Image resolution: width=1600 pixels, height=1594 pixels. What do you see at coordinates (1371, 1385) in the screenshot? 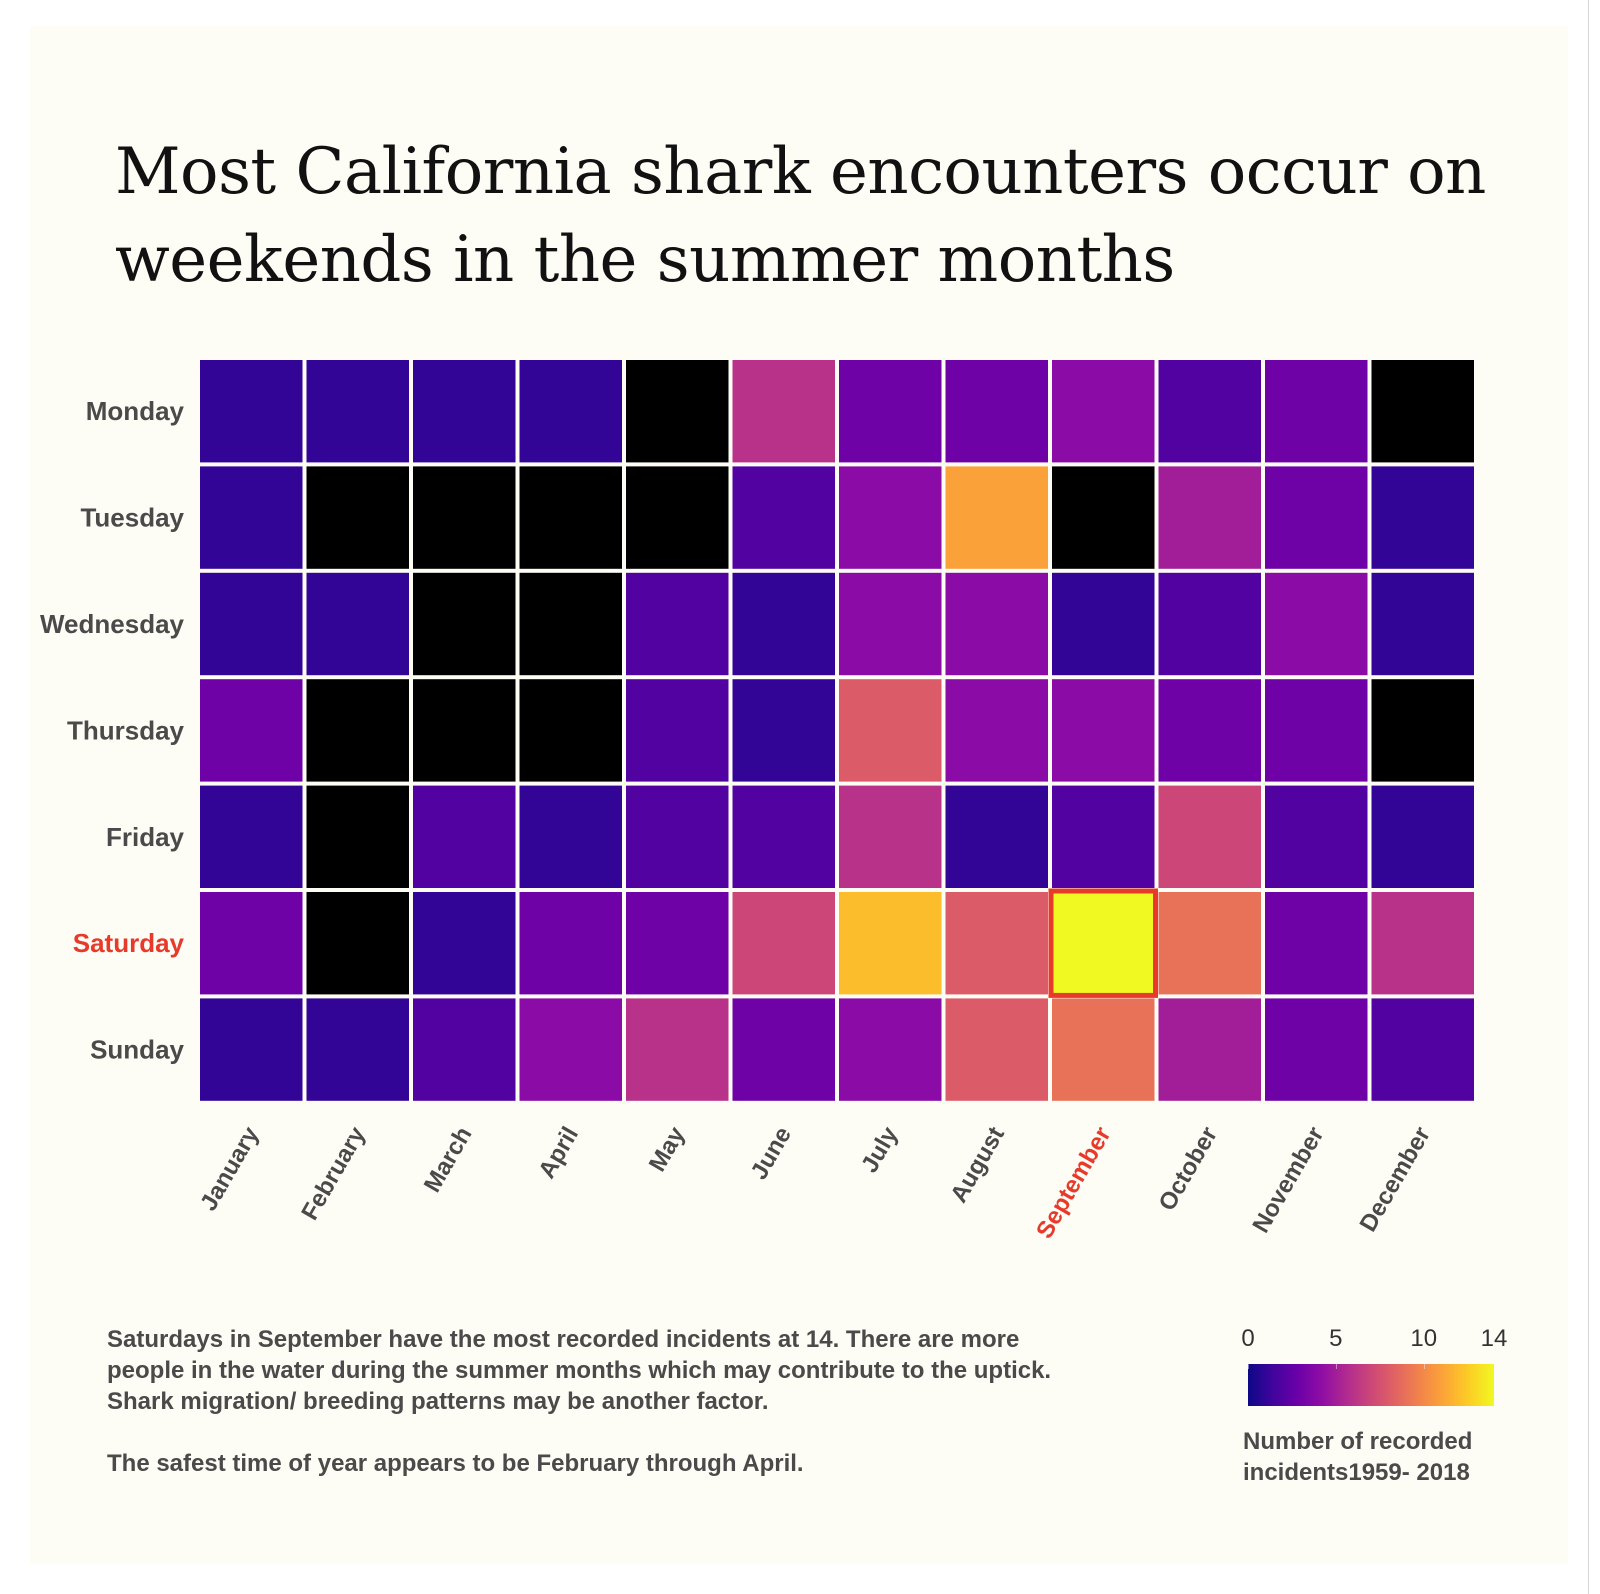
I see `color-scale-bar` at bounding box center [1371, 1385].